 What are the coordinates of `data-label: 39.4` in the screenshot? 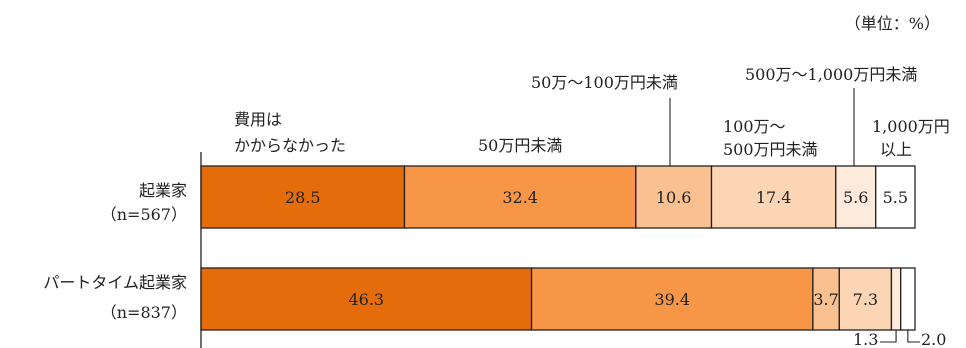 It's located at (672, 299).